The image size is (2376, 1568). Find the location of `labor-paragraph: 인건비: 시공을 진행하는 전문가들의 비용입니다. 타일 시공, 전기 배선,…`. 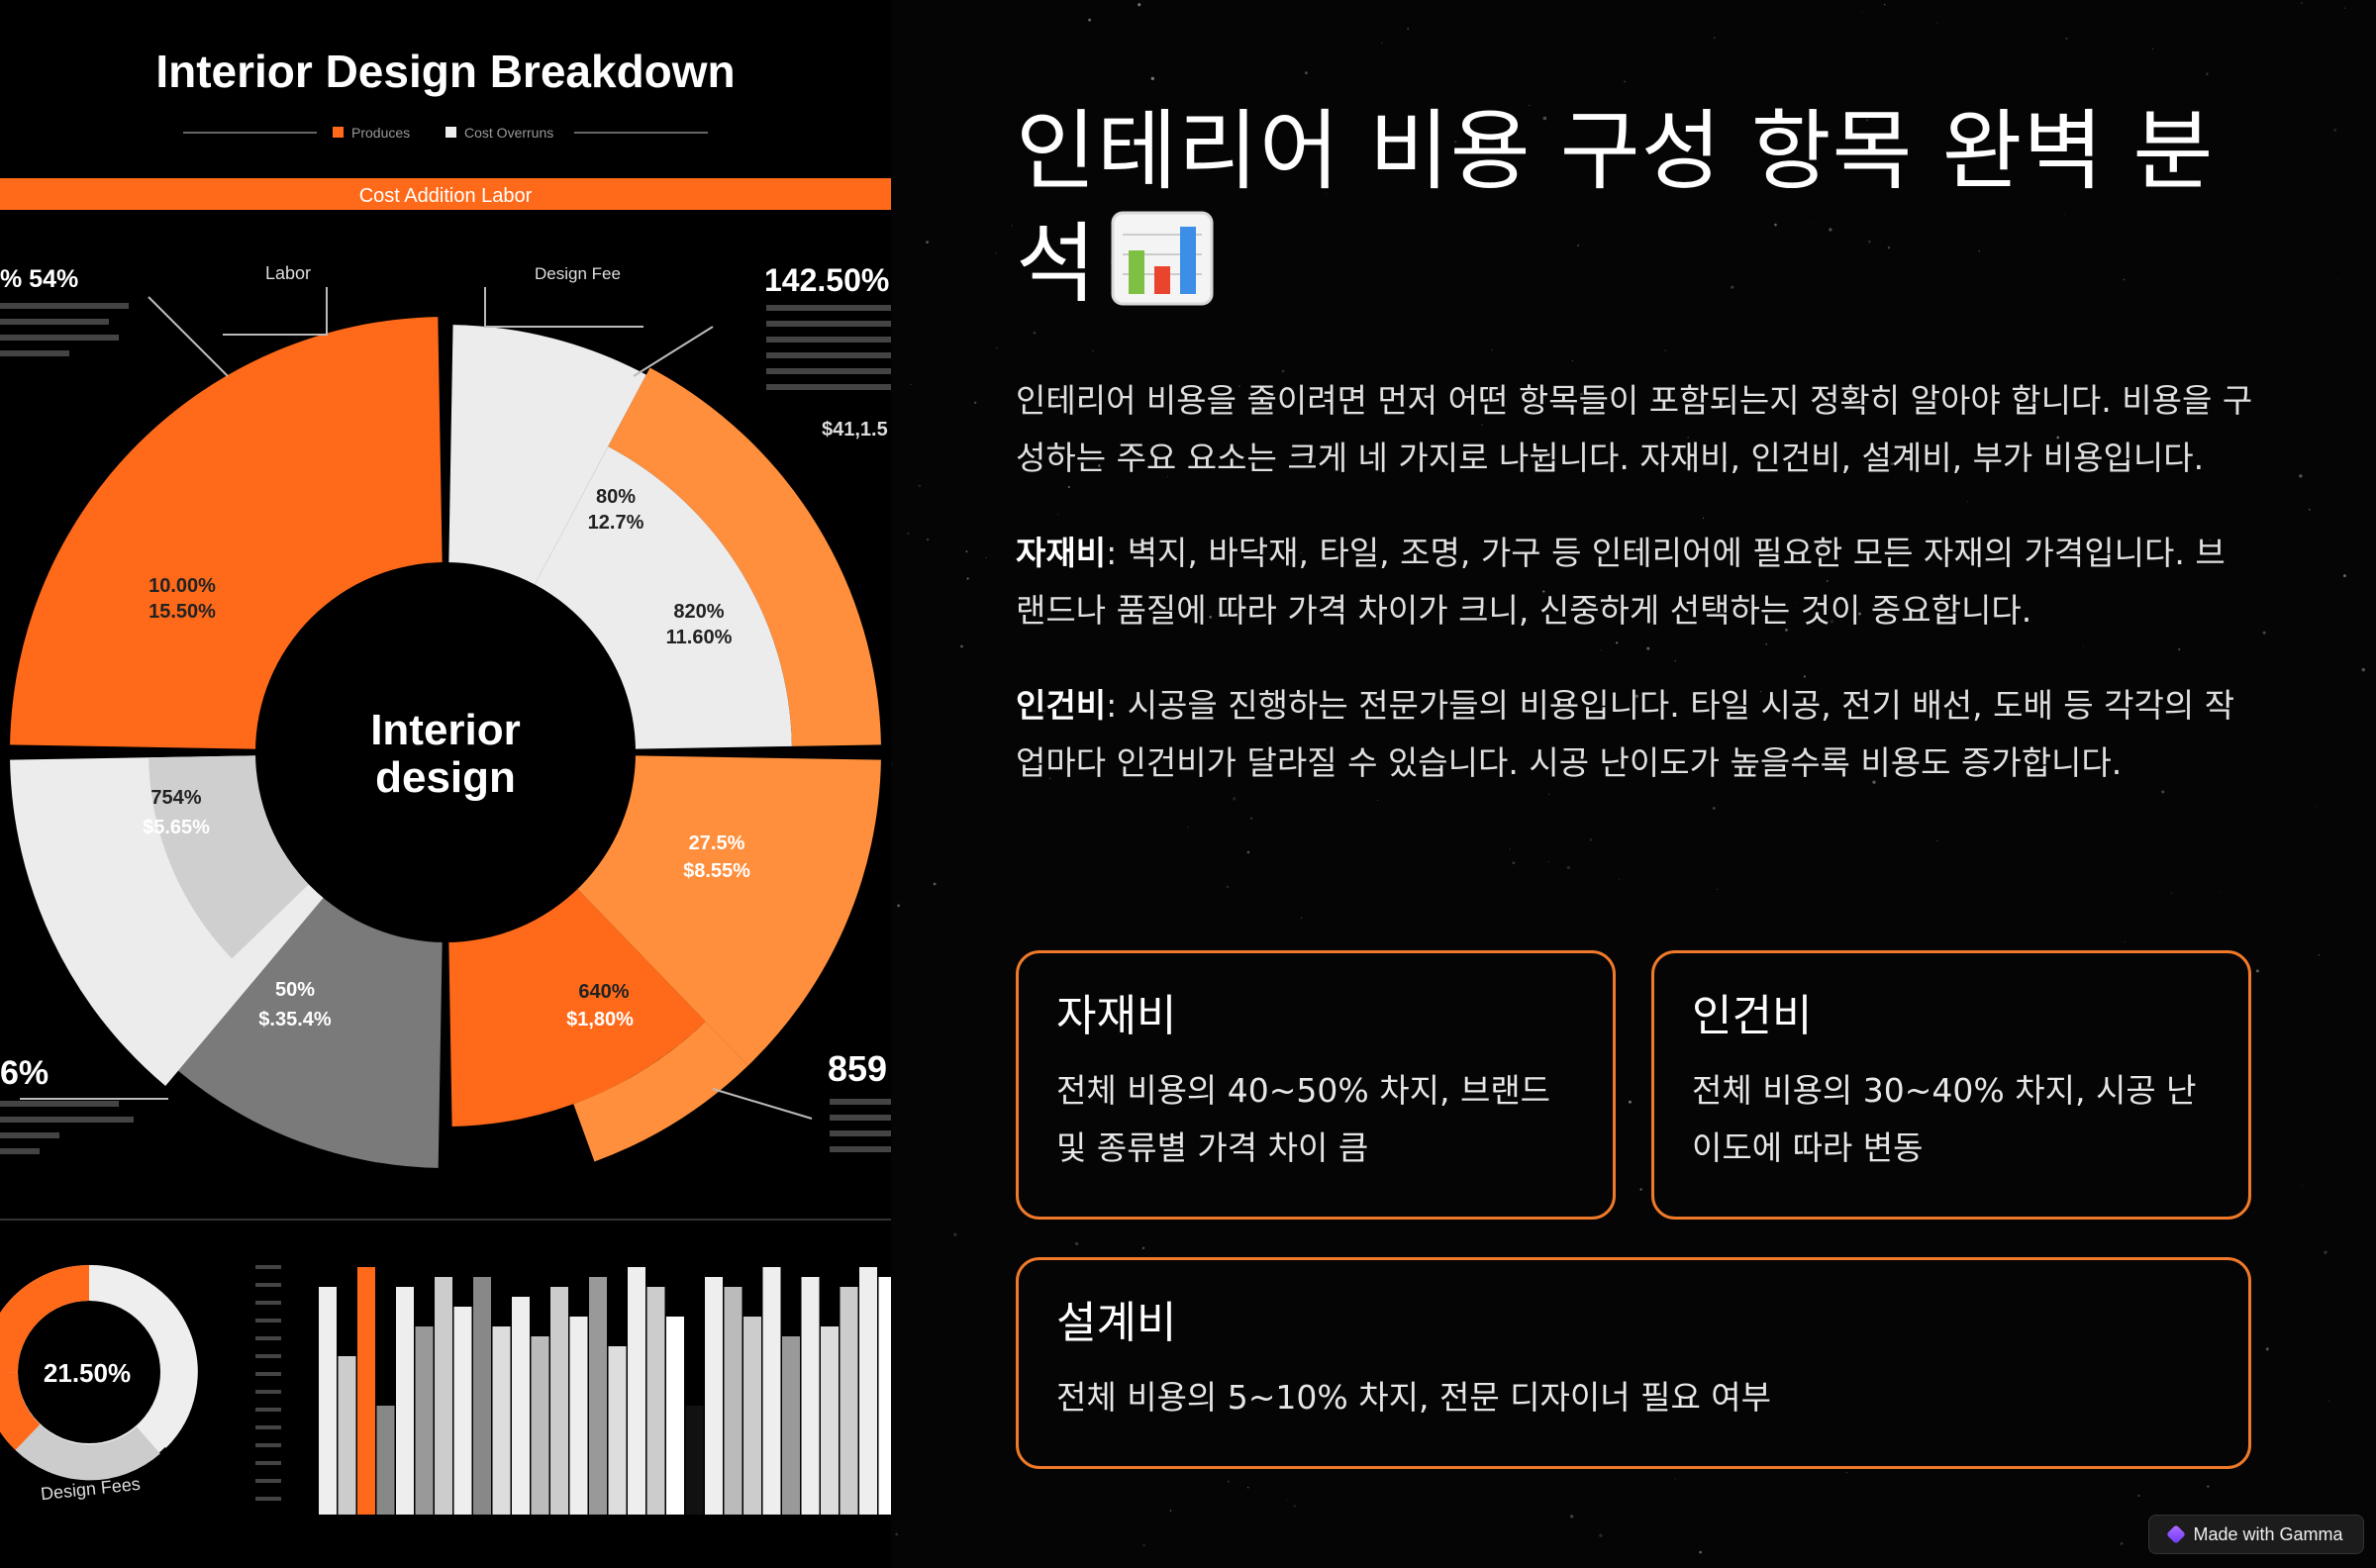

labor-paragraph: 인건비: 시공을 진행하는 전문가들의 비용입니다. 타일 시공, 전기 배선,… is located at coordinates (1635, 734).